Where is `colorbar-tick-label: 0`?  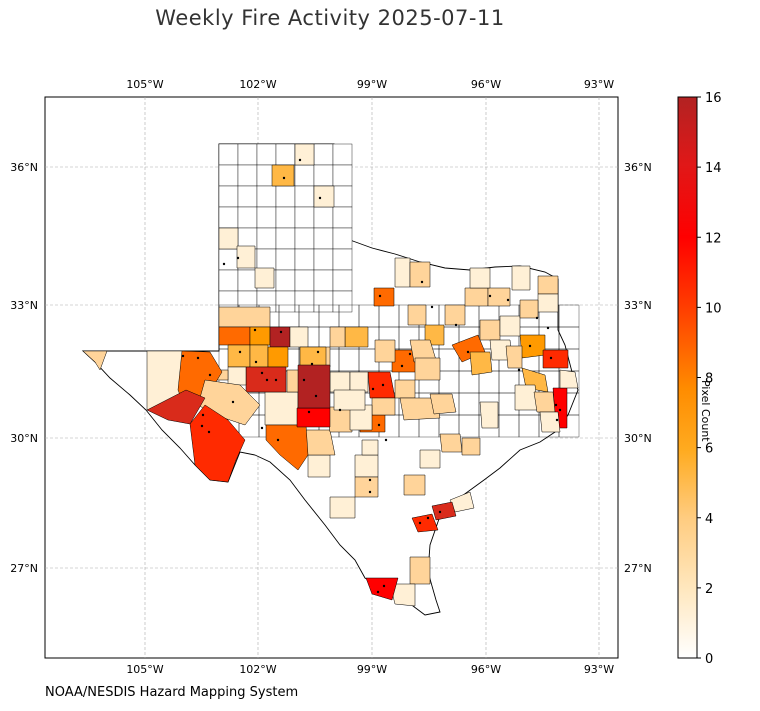 colorbar-tick-label: 0 is located at coordinates (709, 659).